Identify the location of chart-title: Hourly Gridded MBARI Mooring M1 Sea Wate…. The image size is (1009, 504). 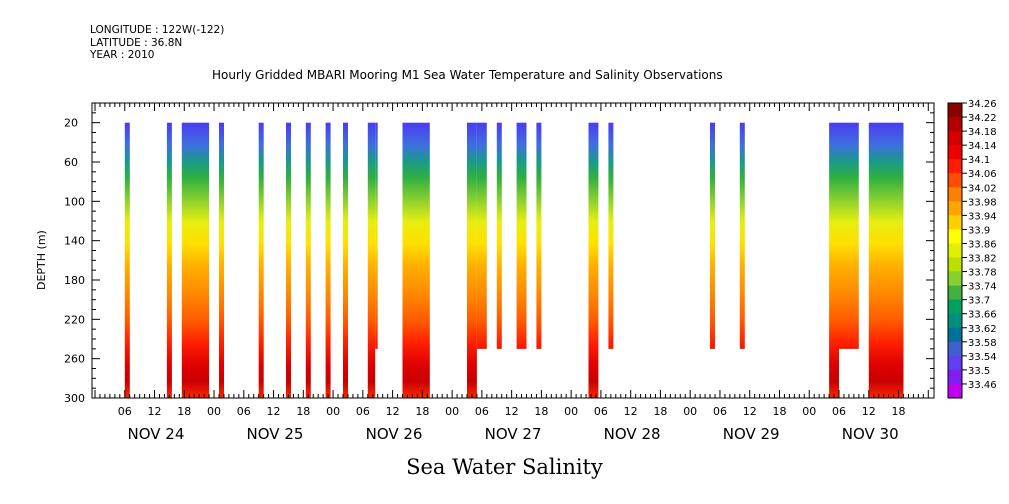
(467, 75).